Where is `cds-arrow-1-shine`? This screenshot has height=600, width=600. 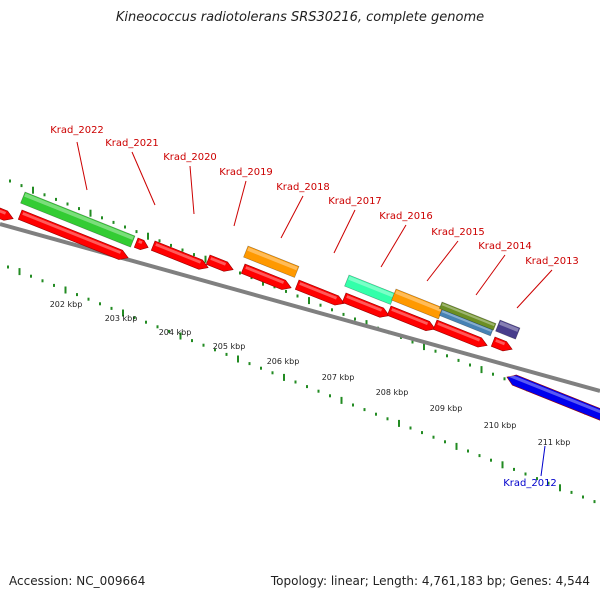 cds-arrow-1-shine is located at coordinates (72, 233).